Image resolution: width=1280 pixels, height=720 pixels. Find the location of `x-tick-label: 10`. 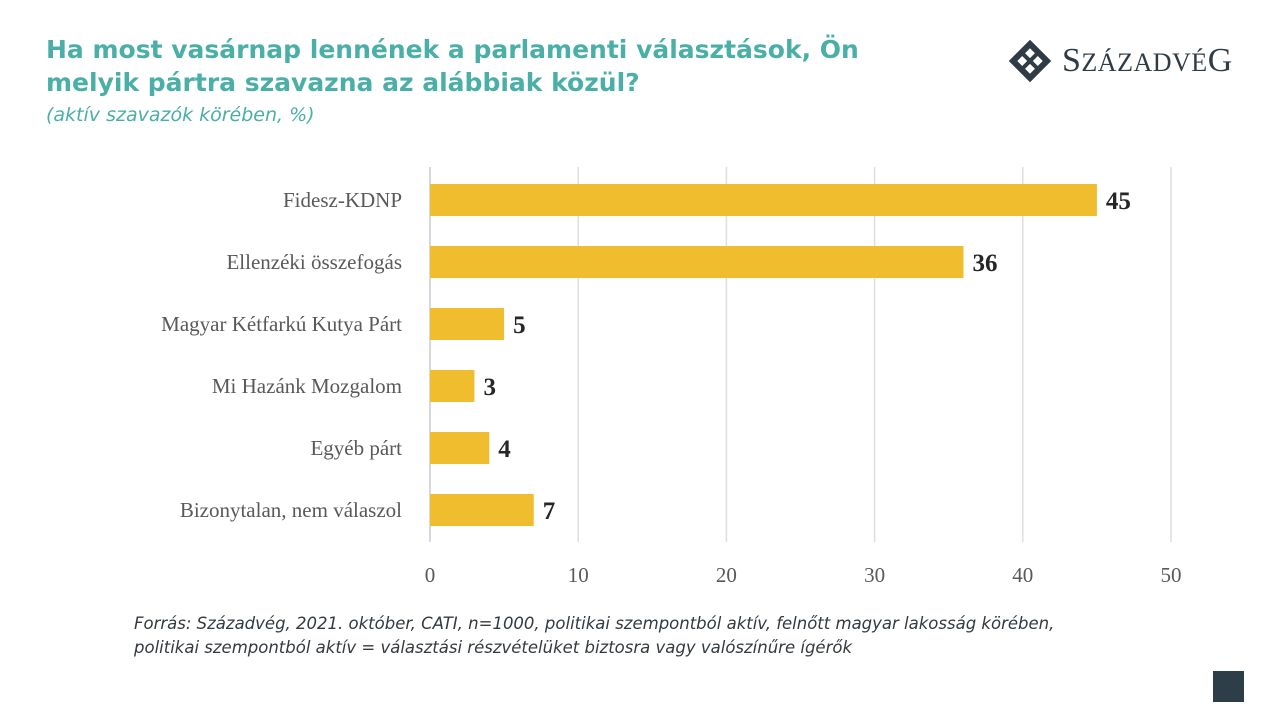

x-tick-label: 10 is located at coordinates (578, 575).